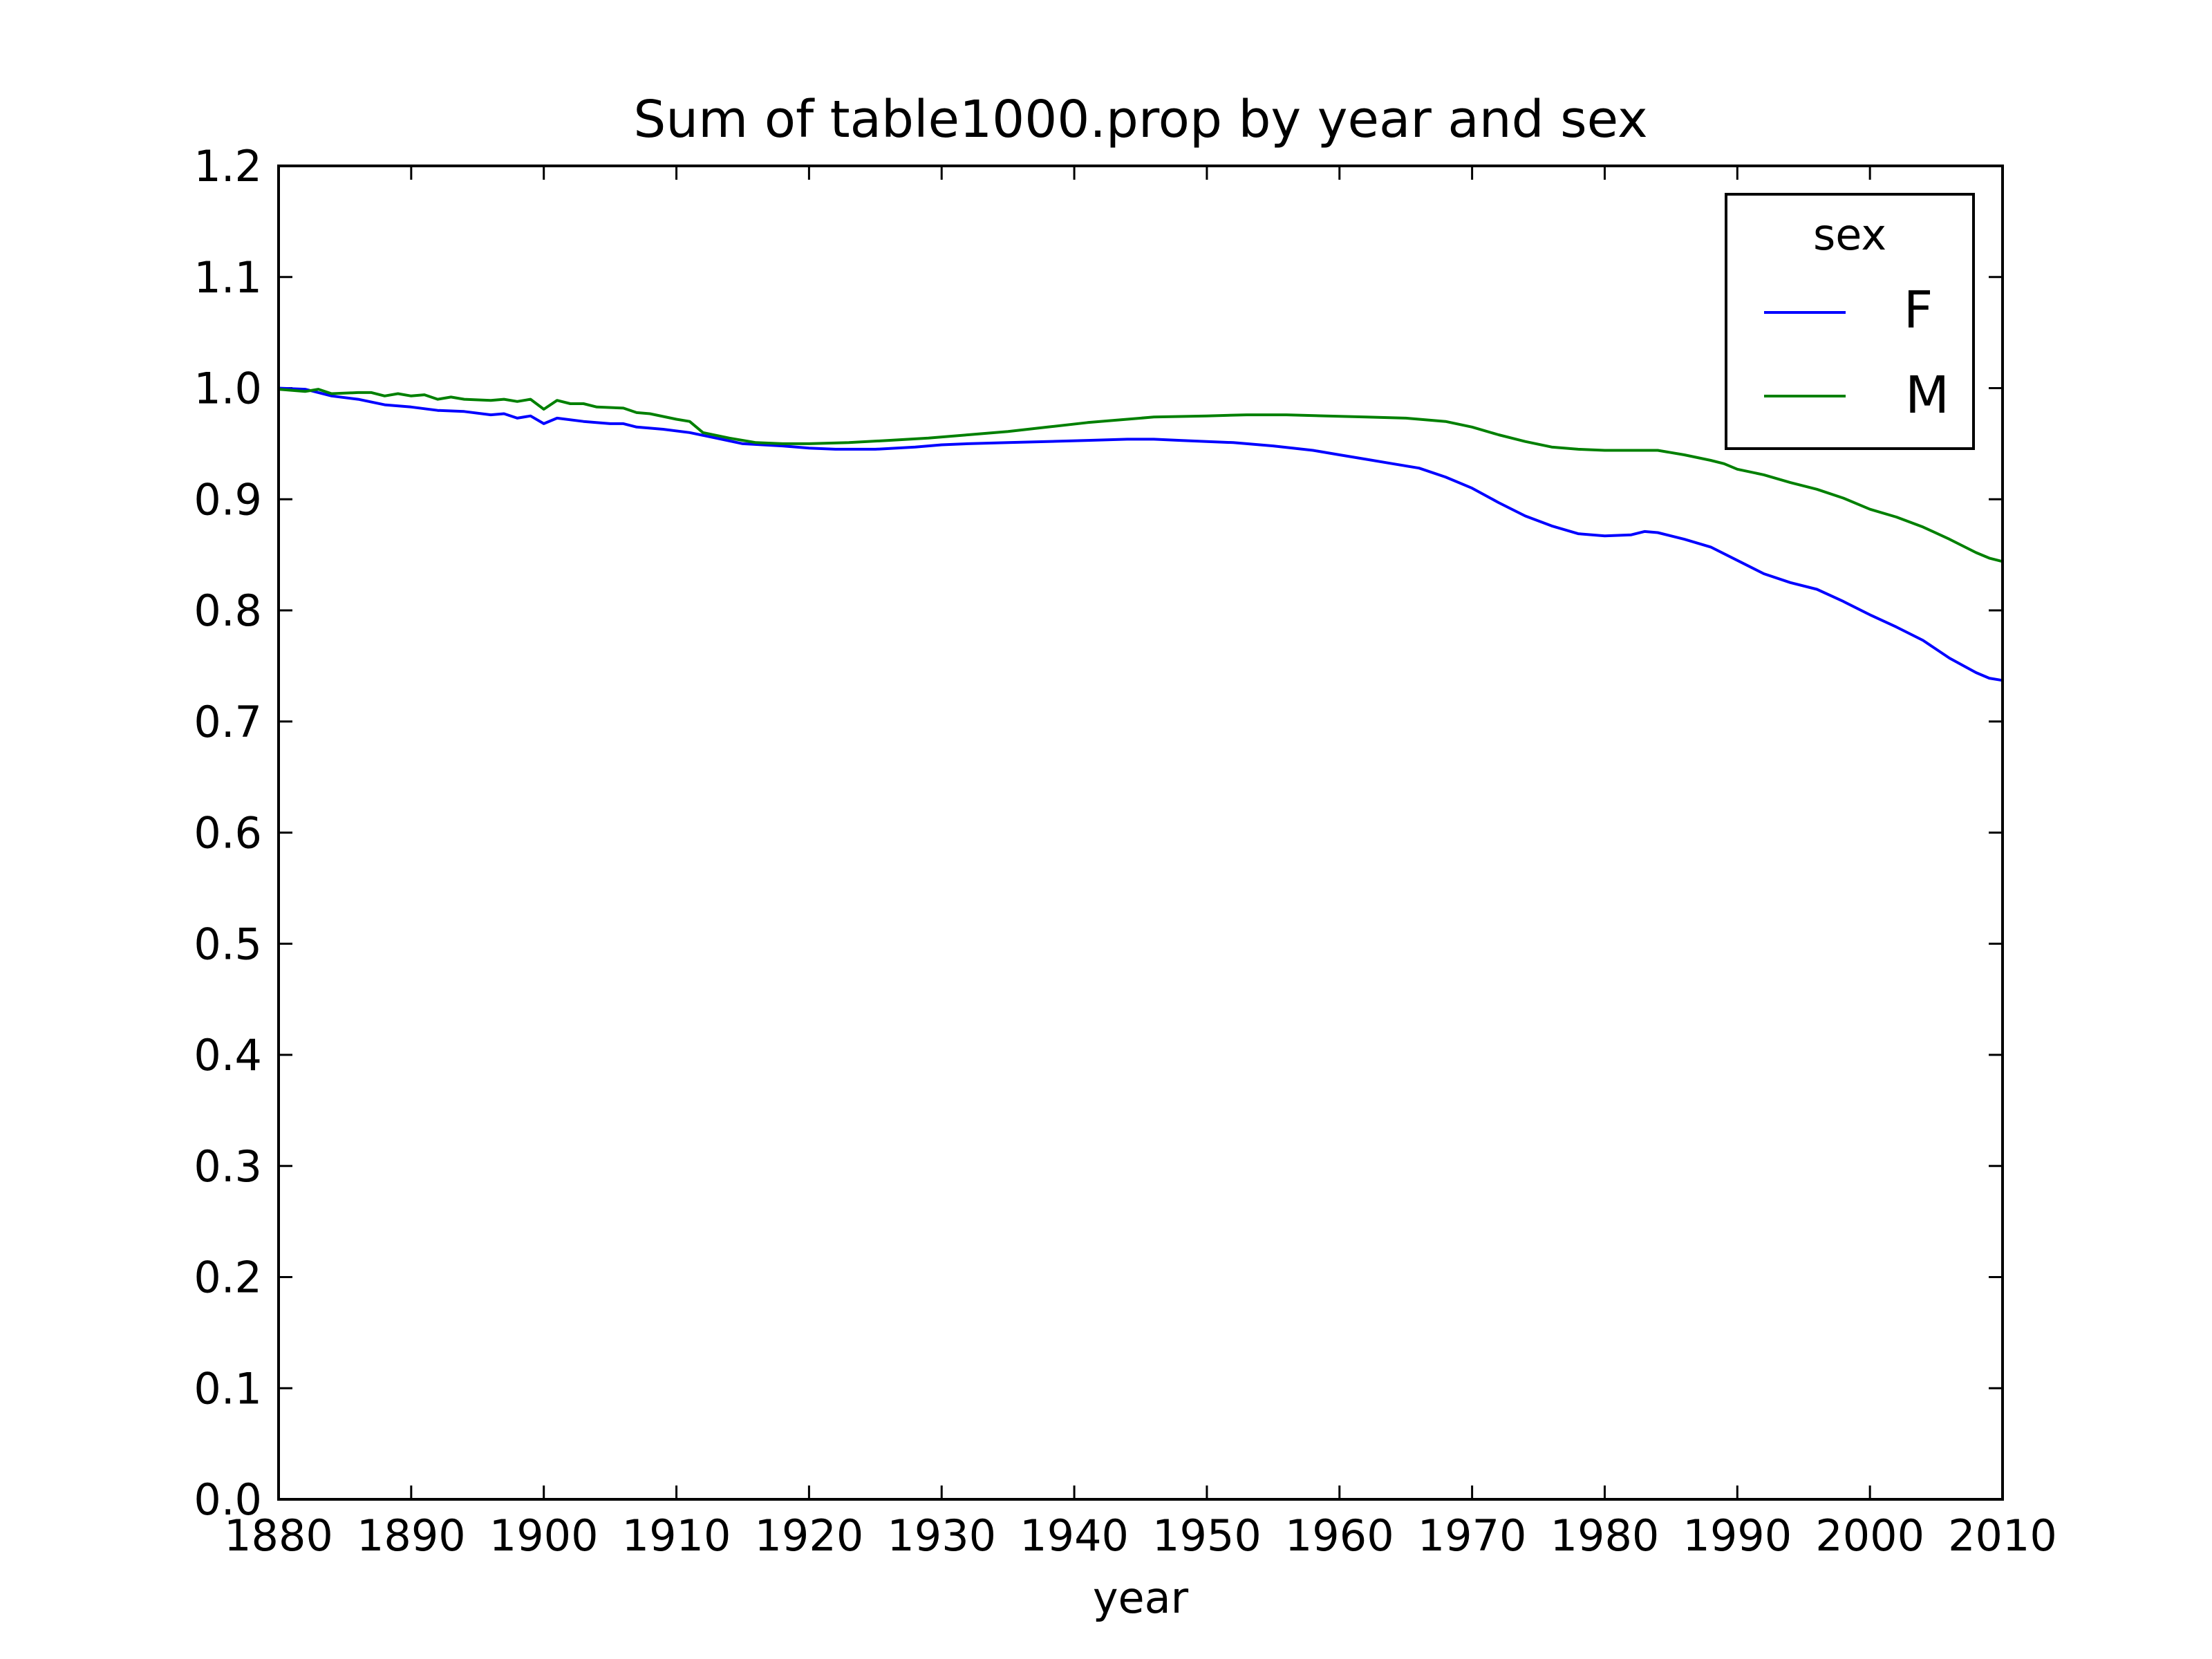 This screenshot has height=1659, width=2212. What do you see at coordinates (228, 1055) in the screenshot?
I see `y-tick-label: 0.4` at bounding box center [228, 1055].